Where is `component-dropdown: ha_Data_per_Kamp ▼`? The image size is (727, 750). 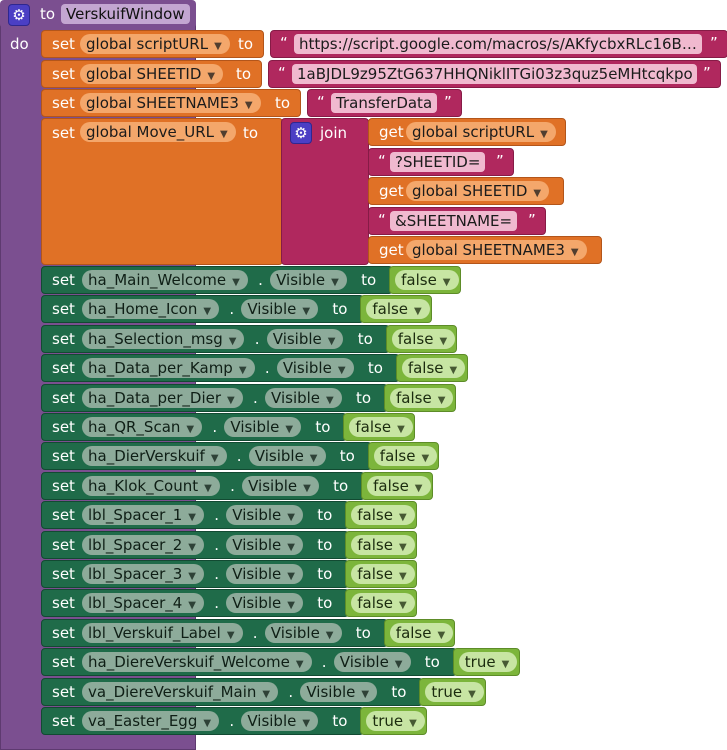
component-dropdown: ha_Data_per_Kamp ▼ is located at coordinates (168, 368).